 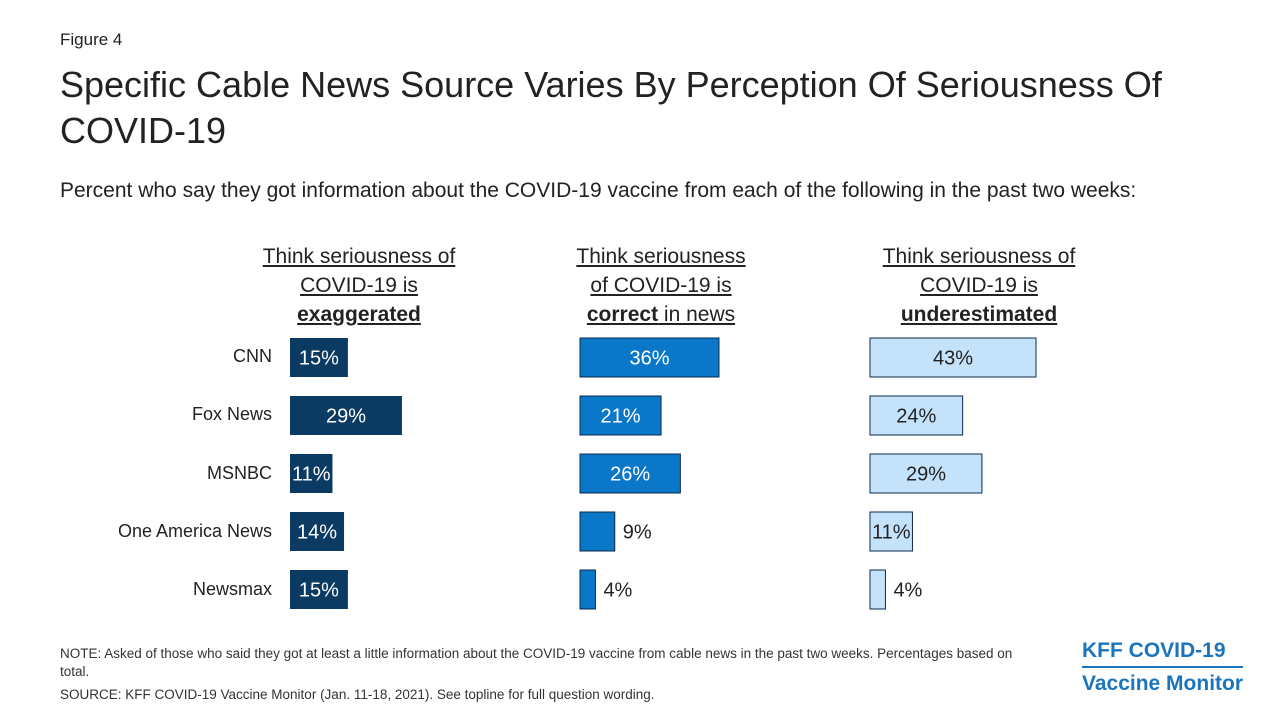 What do you see at coordinates (661, 256) in the screenshot?
I see `panel-title-line1: Think seriousness` at bounding box center [661, 256].